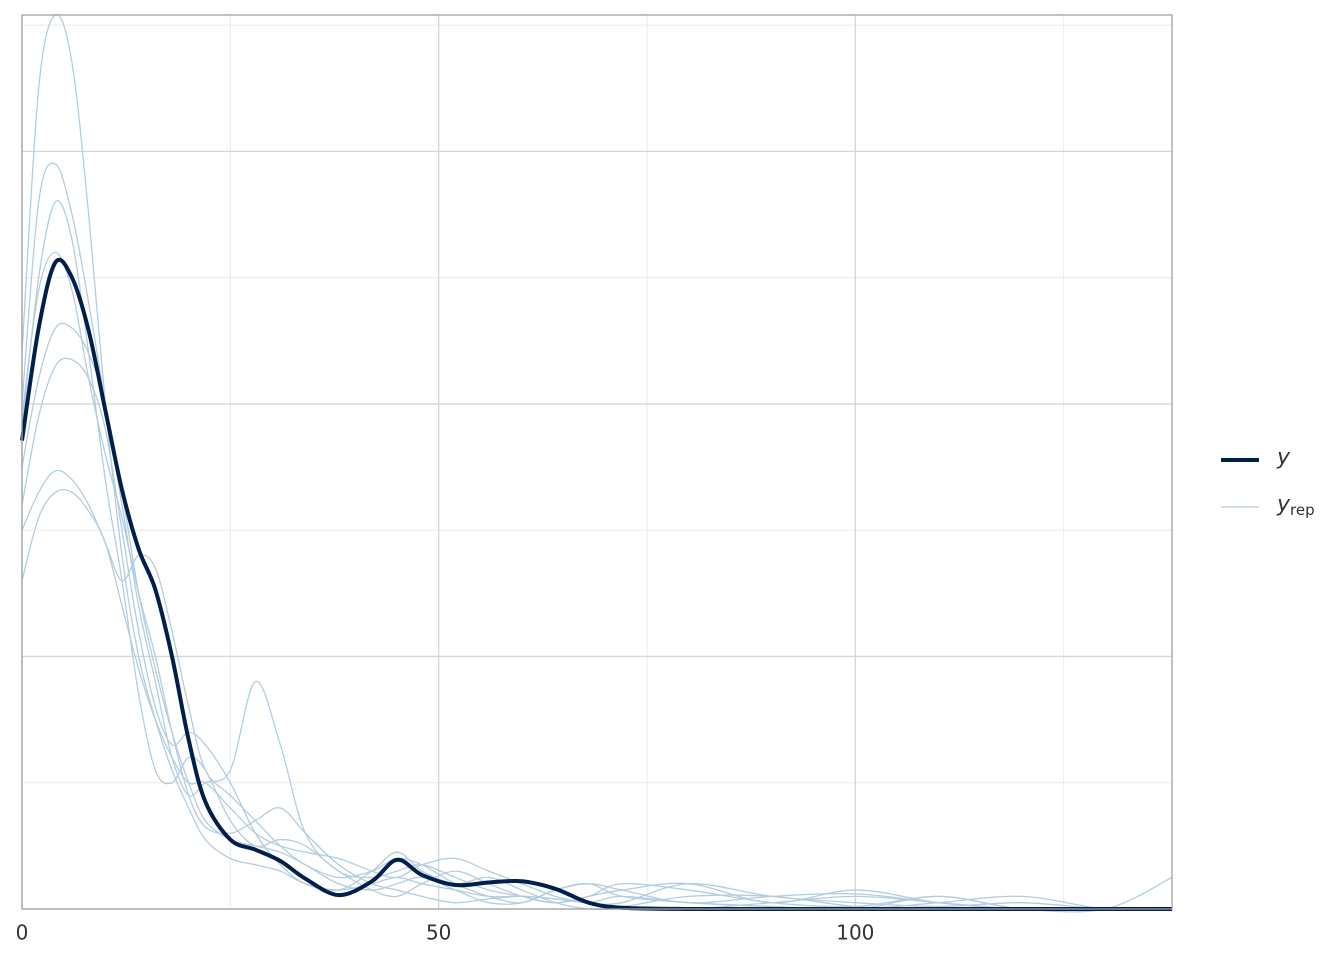  Describe the element at coordinates (1302, 510) in the screenshot. I see `legend-label-subscript: rep` at that location.